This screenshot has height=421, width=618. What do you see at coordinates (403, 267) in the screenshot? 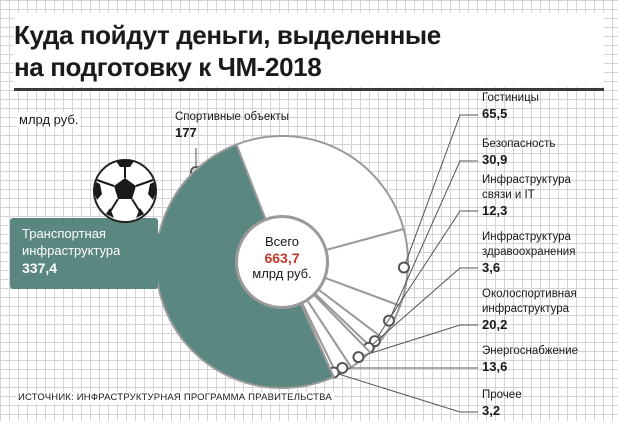
I see `marker-гостиницы` at bounding box center [403, 267].